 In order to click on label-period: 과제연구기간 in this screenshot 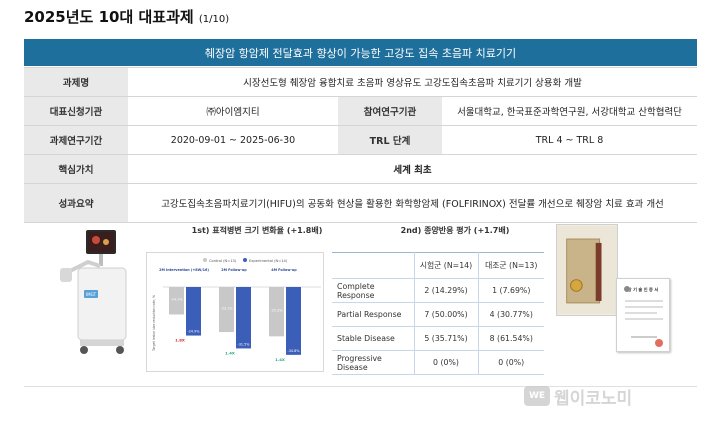, I will do `click(76, 140)`.